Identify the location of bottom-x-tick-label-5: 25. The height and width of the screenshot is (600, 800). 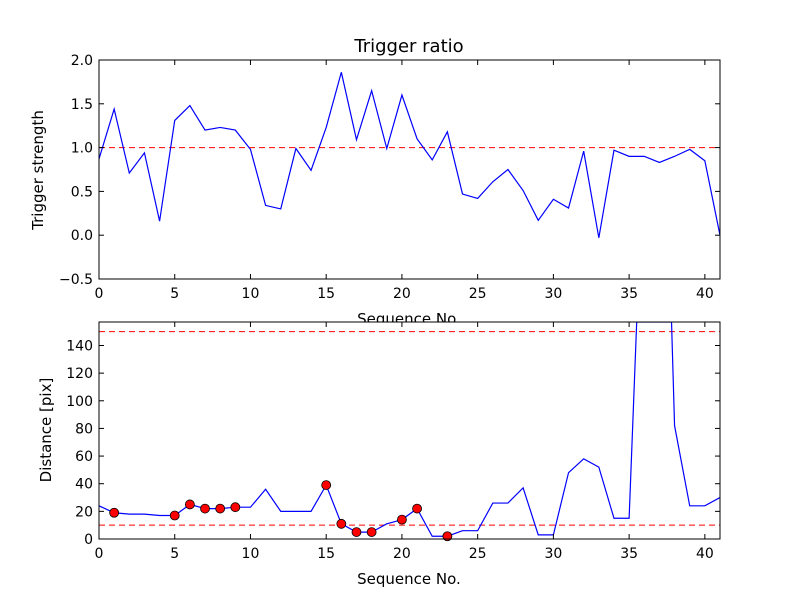
(478, 554).